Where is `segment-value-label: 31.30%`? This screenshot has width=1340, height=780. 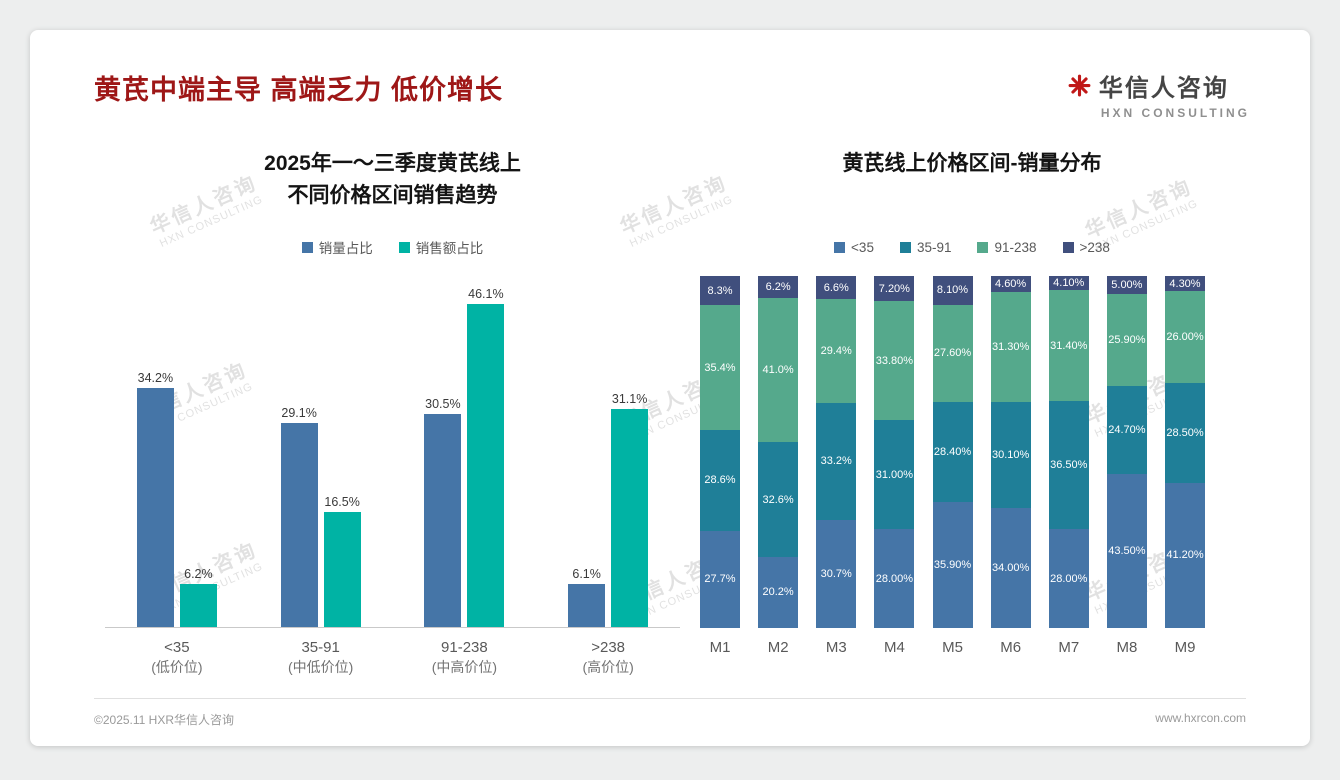
segment-value-label: 31.30% is located at coordinates (1010, 347).